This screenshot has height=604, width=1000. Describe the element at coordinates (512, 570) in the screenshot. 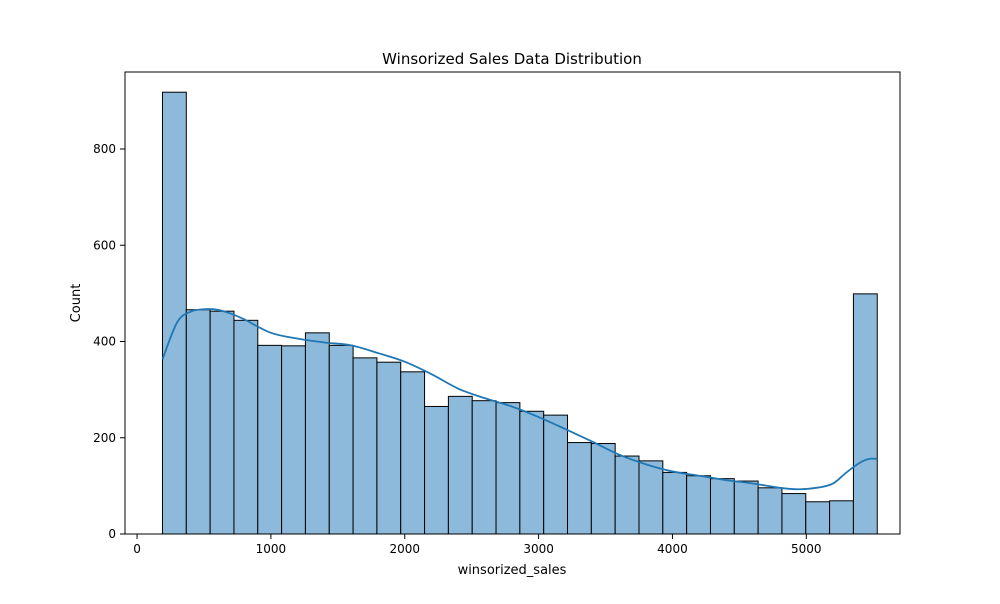

I see `x-axis-label: winsorized_sales` at that location.